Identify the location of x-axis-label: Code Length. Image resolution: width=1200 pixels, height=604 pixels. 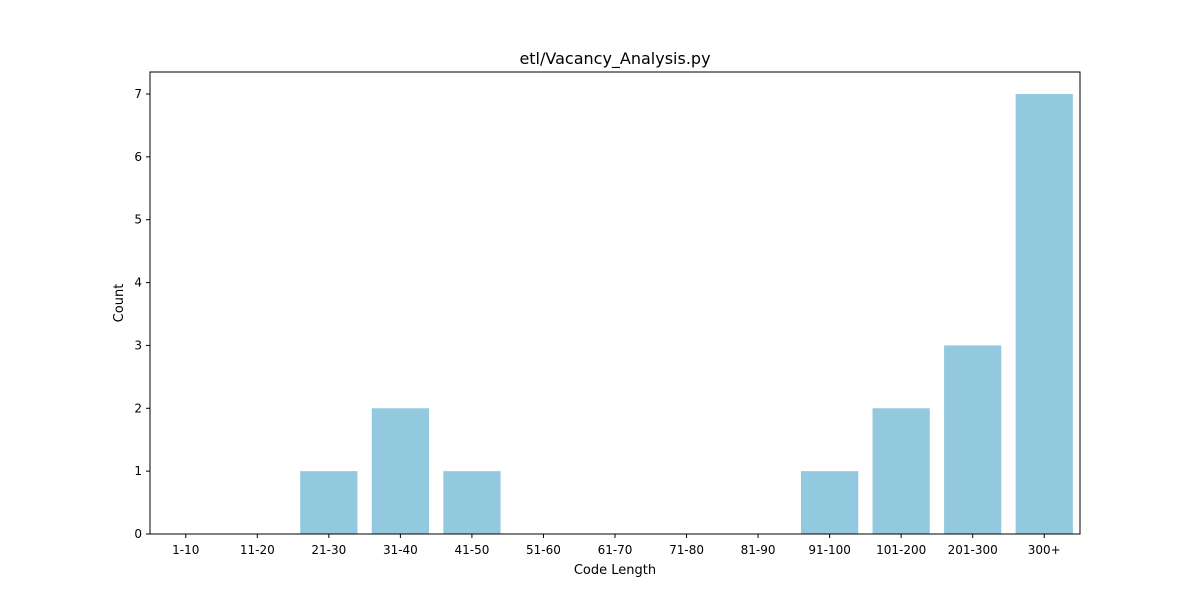
(615, 570).